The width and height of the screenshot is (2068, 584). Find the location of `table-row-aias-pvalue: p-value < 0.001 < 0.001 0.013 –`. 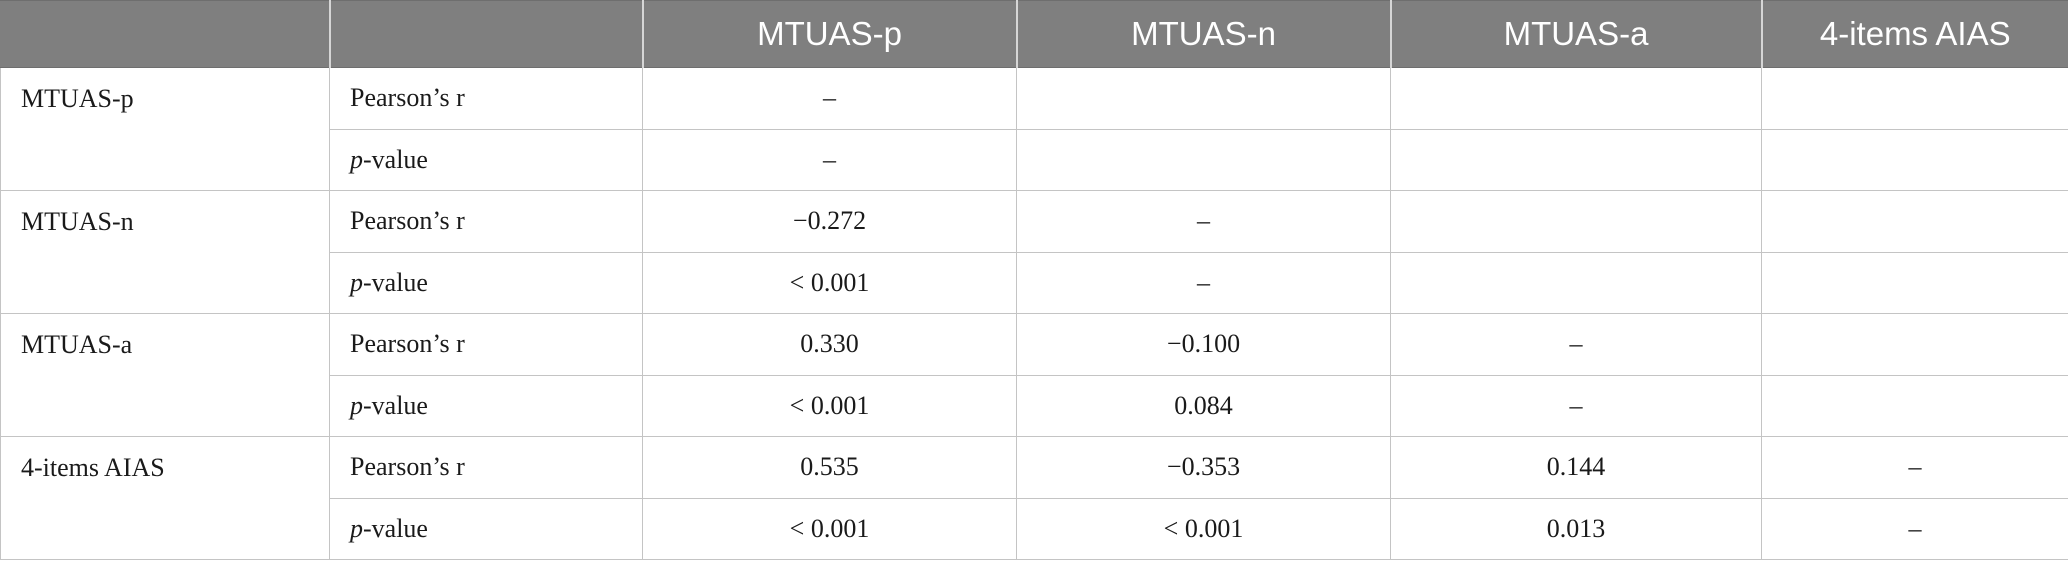

table-row-aias-pvalue: p-value < 0.001 < 0.001 0.013 – is located at coordinates (1034, 528).